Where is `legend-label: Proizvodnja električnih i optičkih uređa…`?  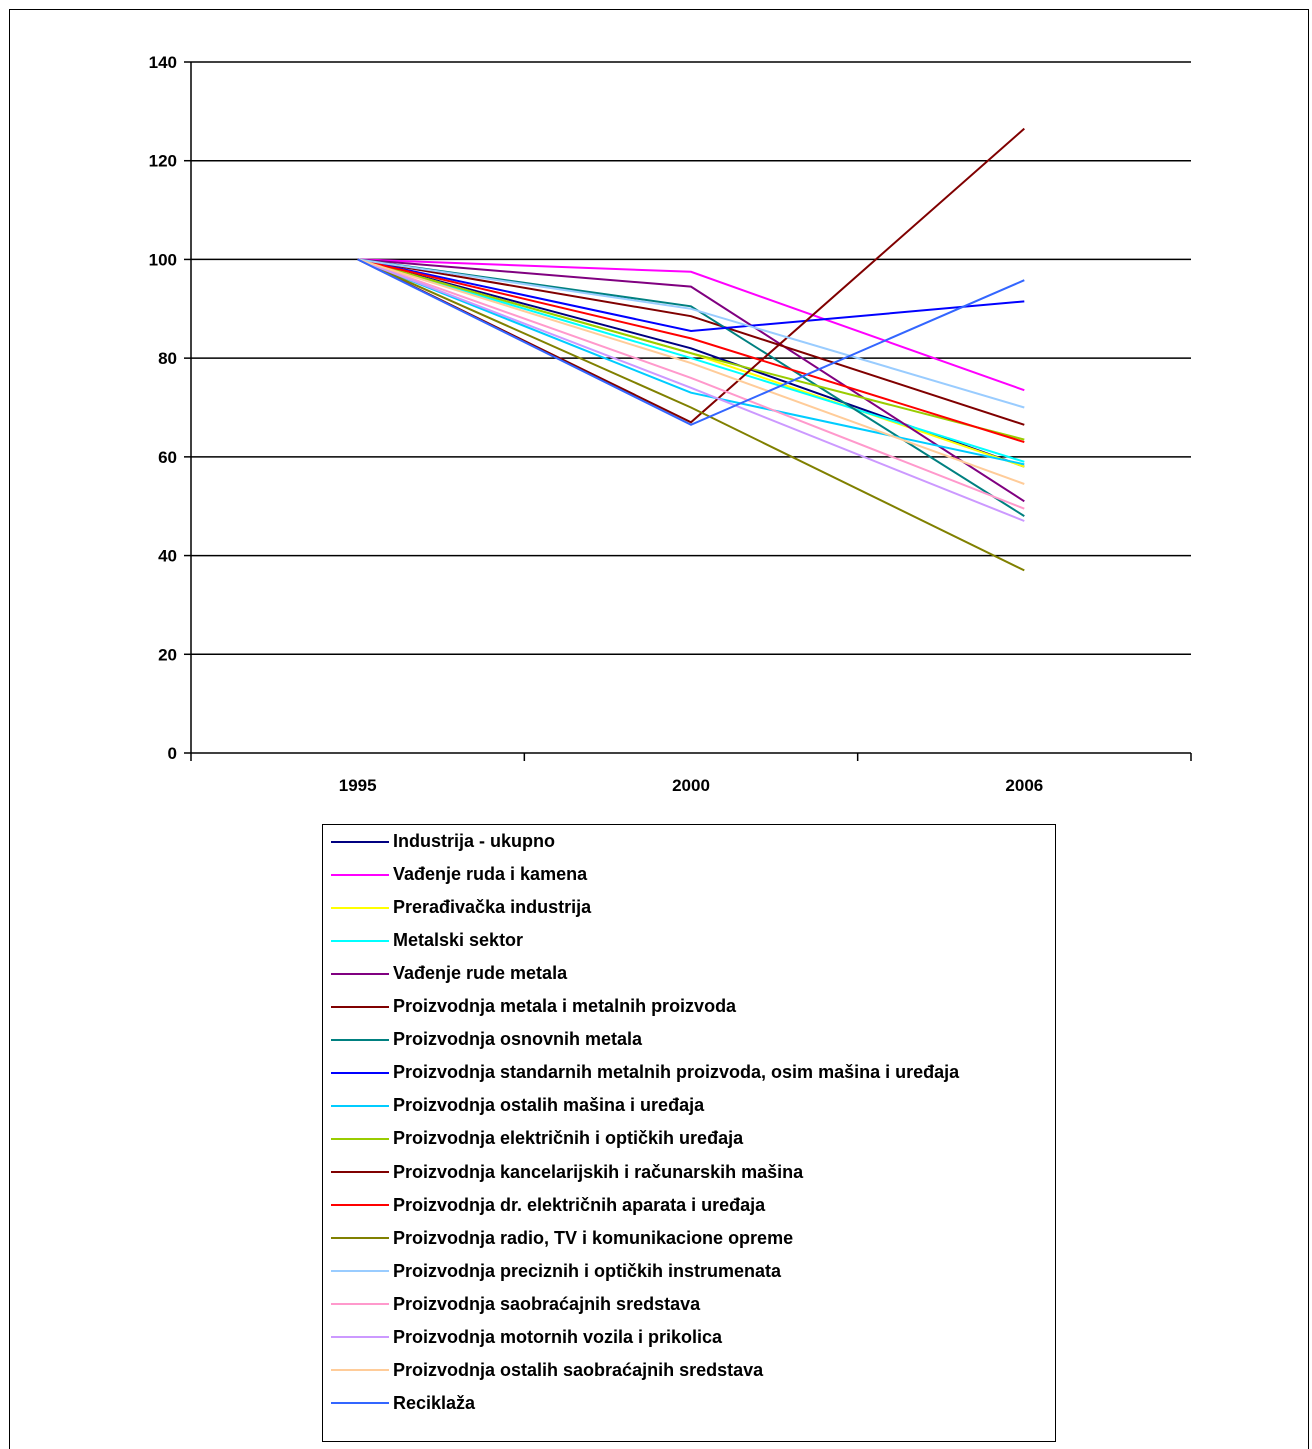 legend-label: Proizvodnja električnih i optičkih uređa… is located at coordinates (568, 1138).